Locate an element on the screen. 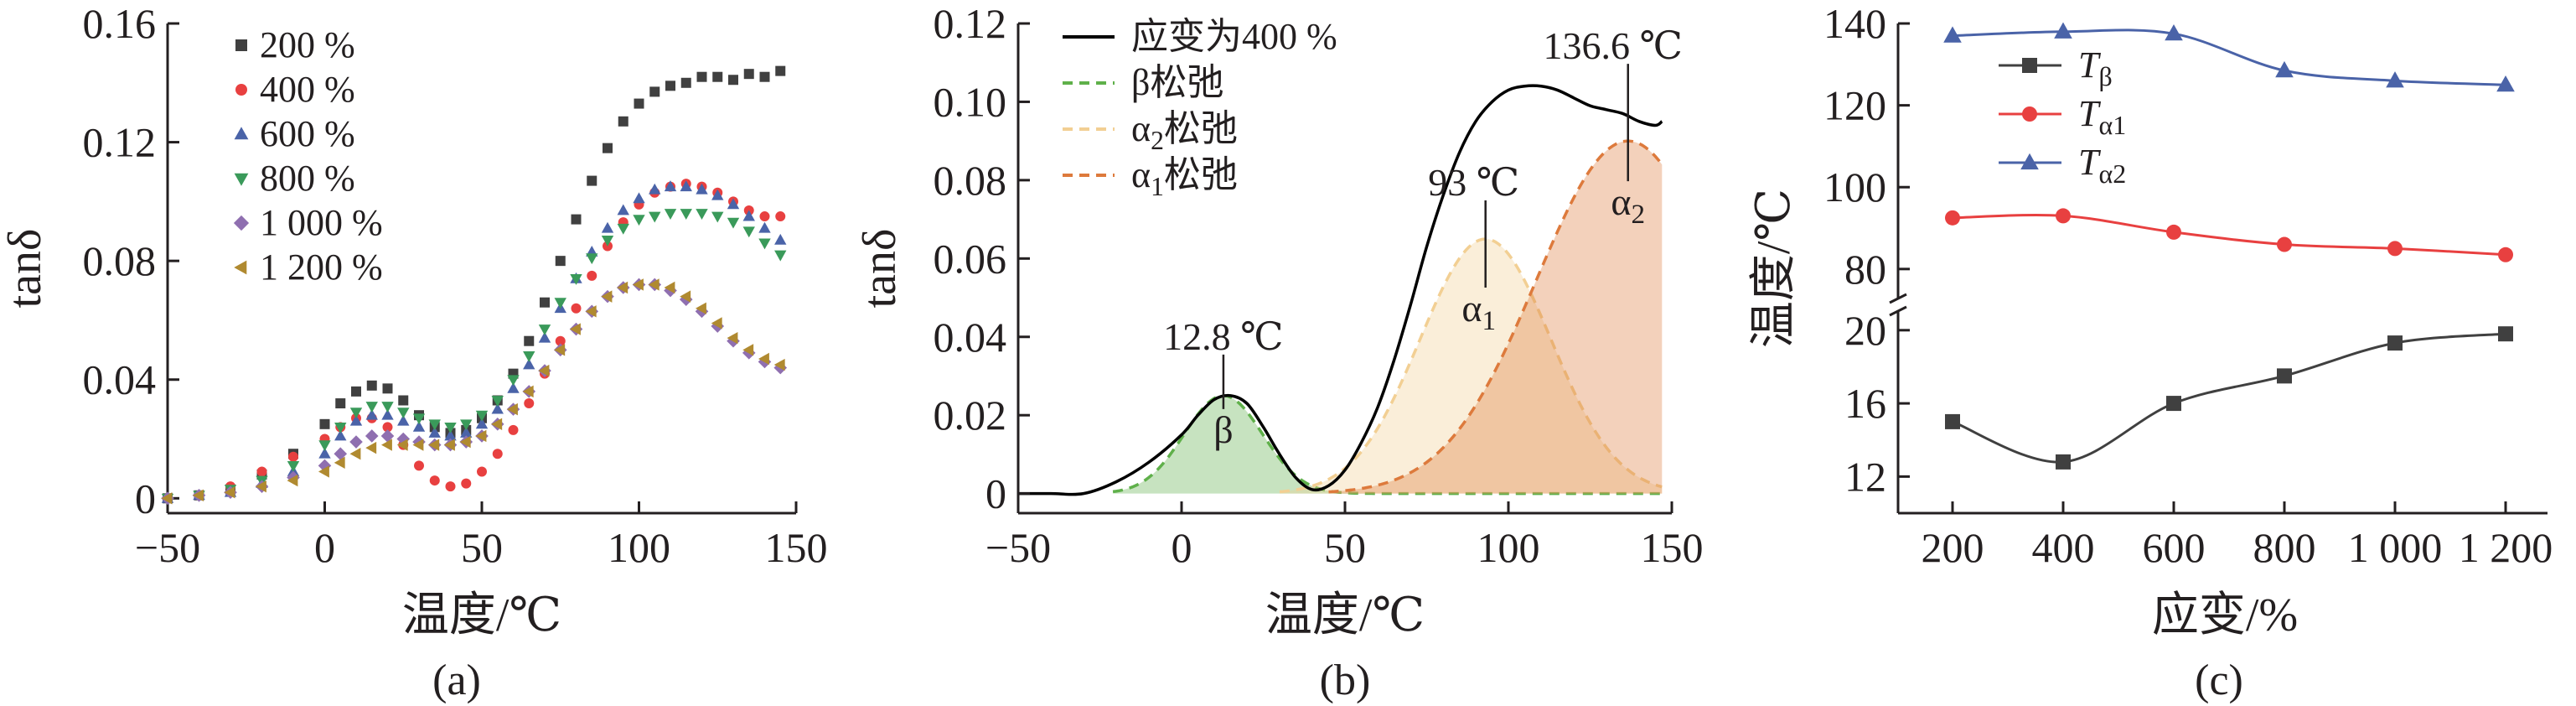 This screenshot has height=706, width=2576. panel-b-peak-temp-label: 93 ℃ is located at coordinates (1473, 182).